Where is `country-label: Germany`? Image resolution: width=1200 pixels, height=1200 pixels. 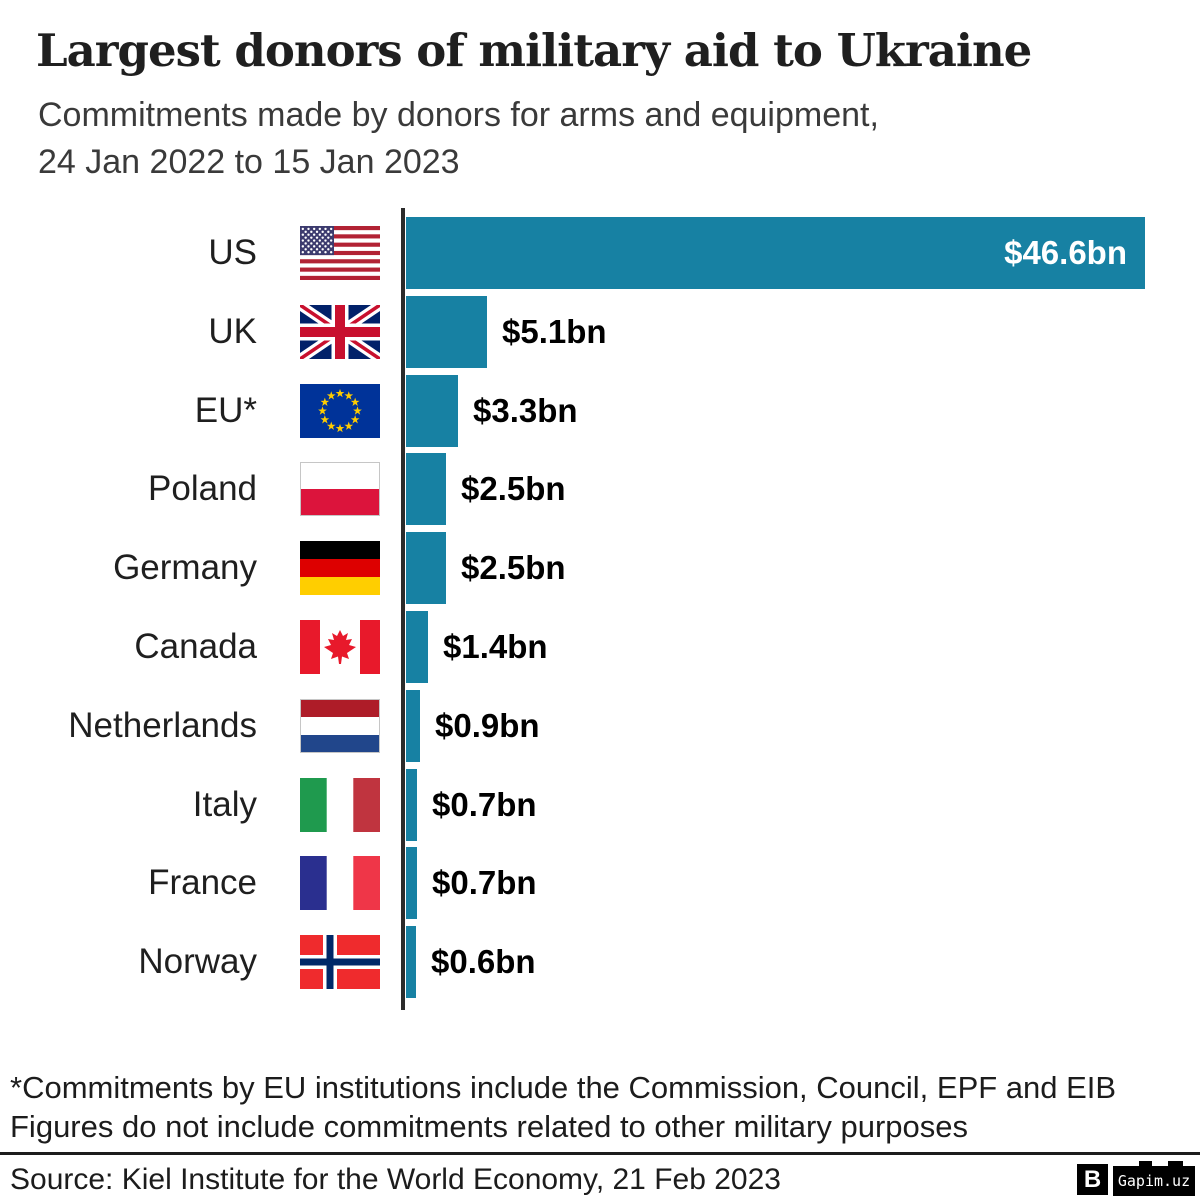
country-label: Germany is located at coordinates (185, 567).